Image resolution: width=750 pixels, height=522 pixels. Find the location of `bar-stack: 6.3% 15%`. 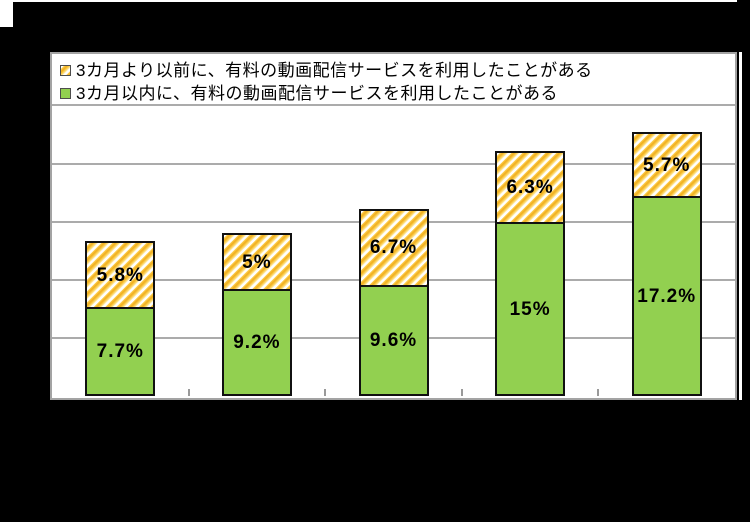

bar-stack: 6.3% 15% is located at coordinates (530, 273).